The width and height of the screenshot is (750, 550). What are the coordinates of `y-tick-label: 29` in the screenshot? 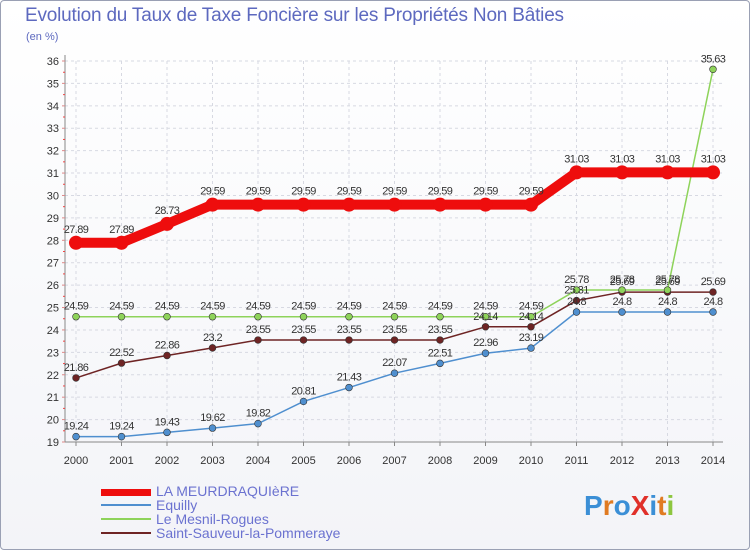 It's located at (53, 219).